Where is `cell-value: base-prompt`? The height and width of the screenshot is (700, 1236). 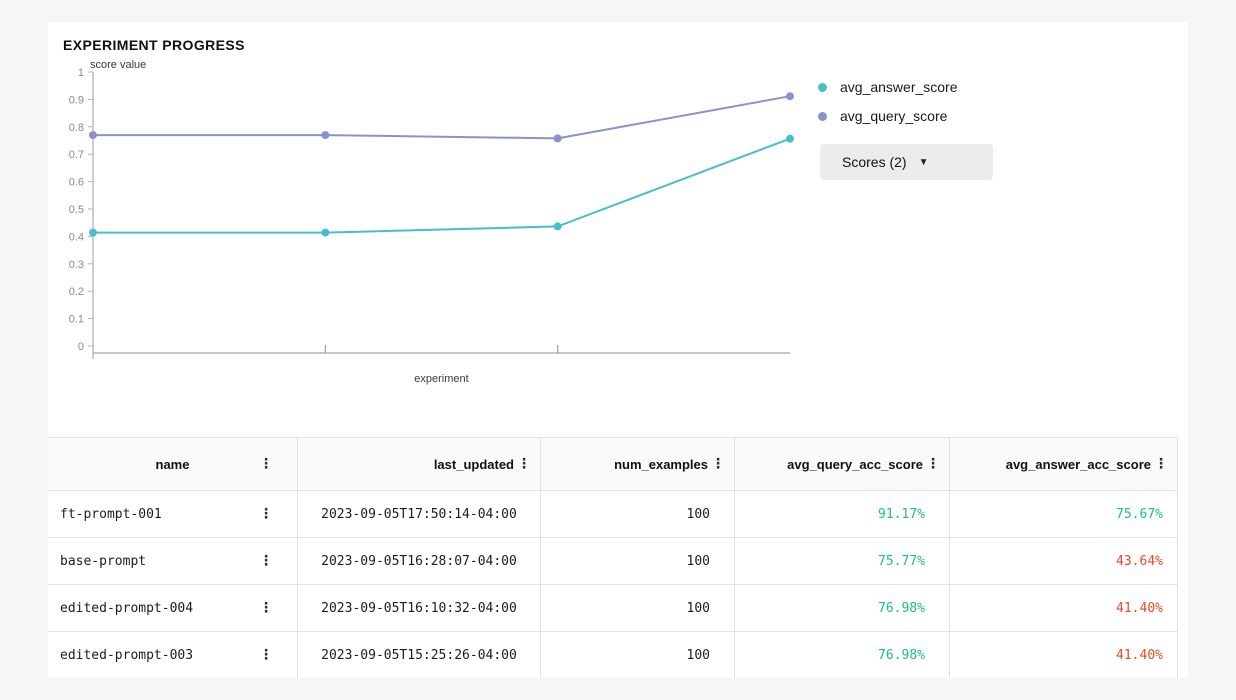
cell-value: base-prompt is located at coordinates (103, 561).